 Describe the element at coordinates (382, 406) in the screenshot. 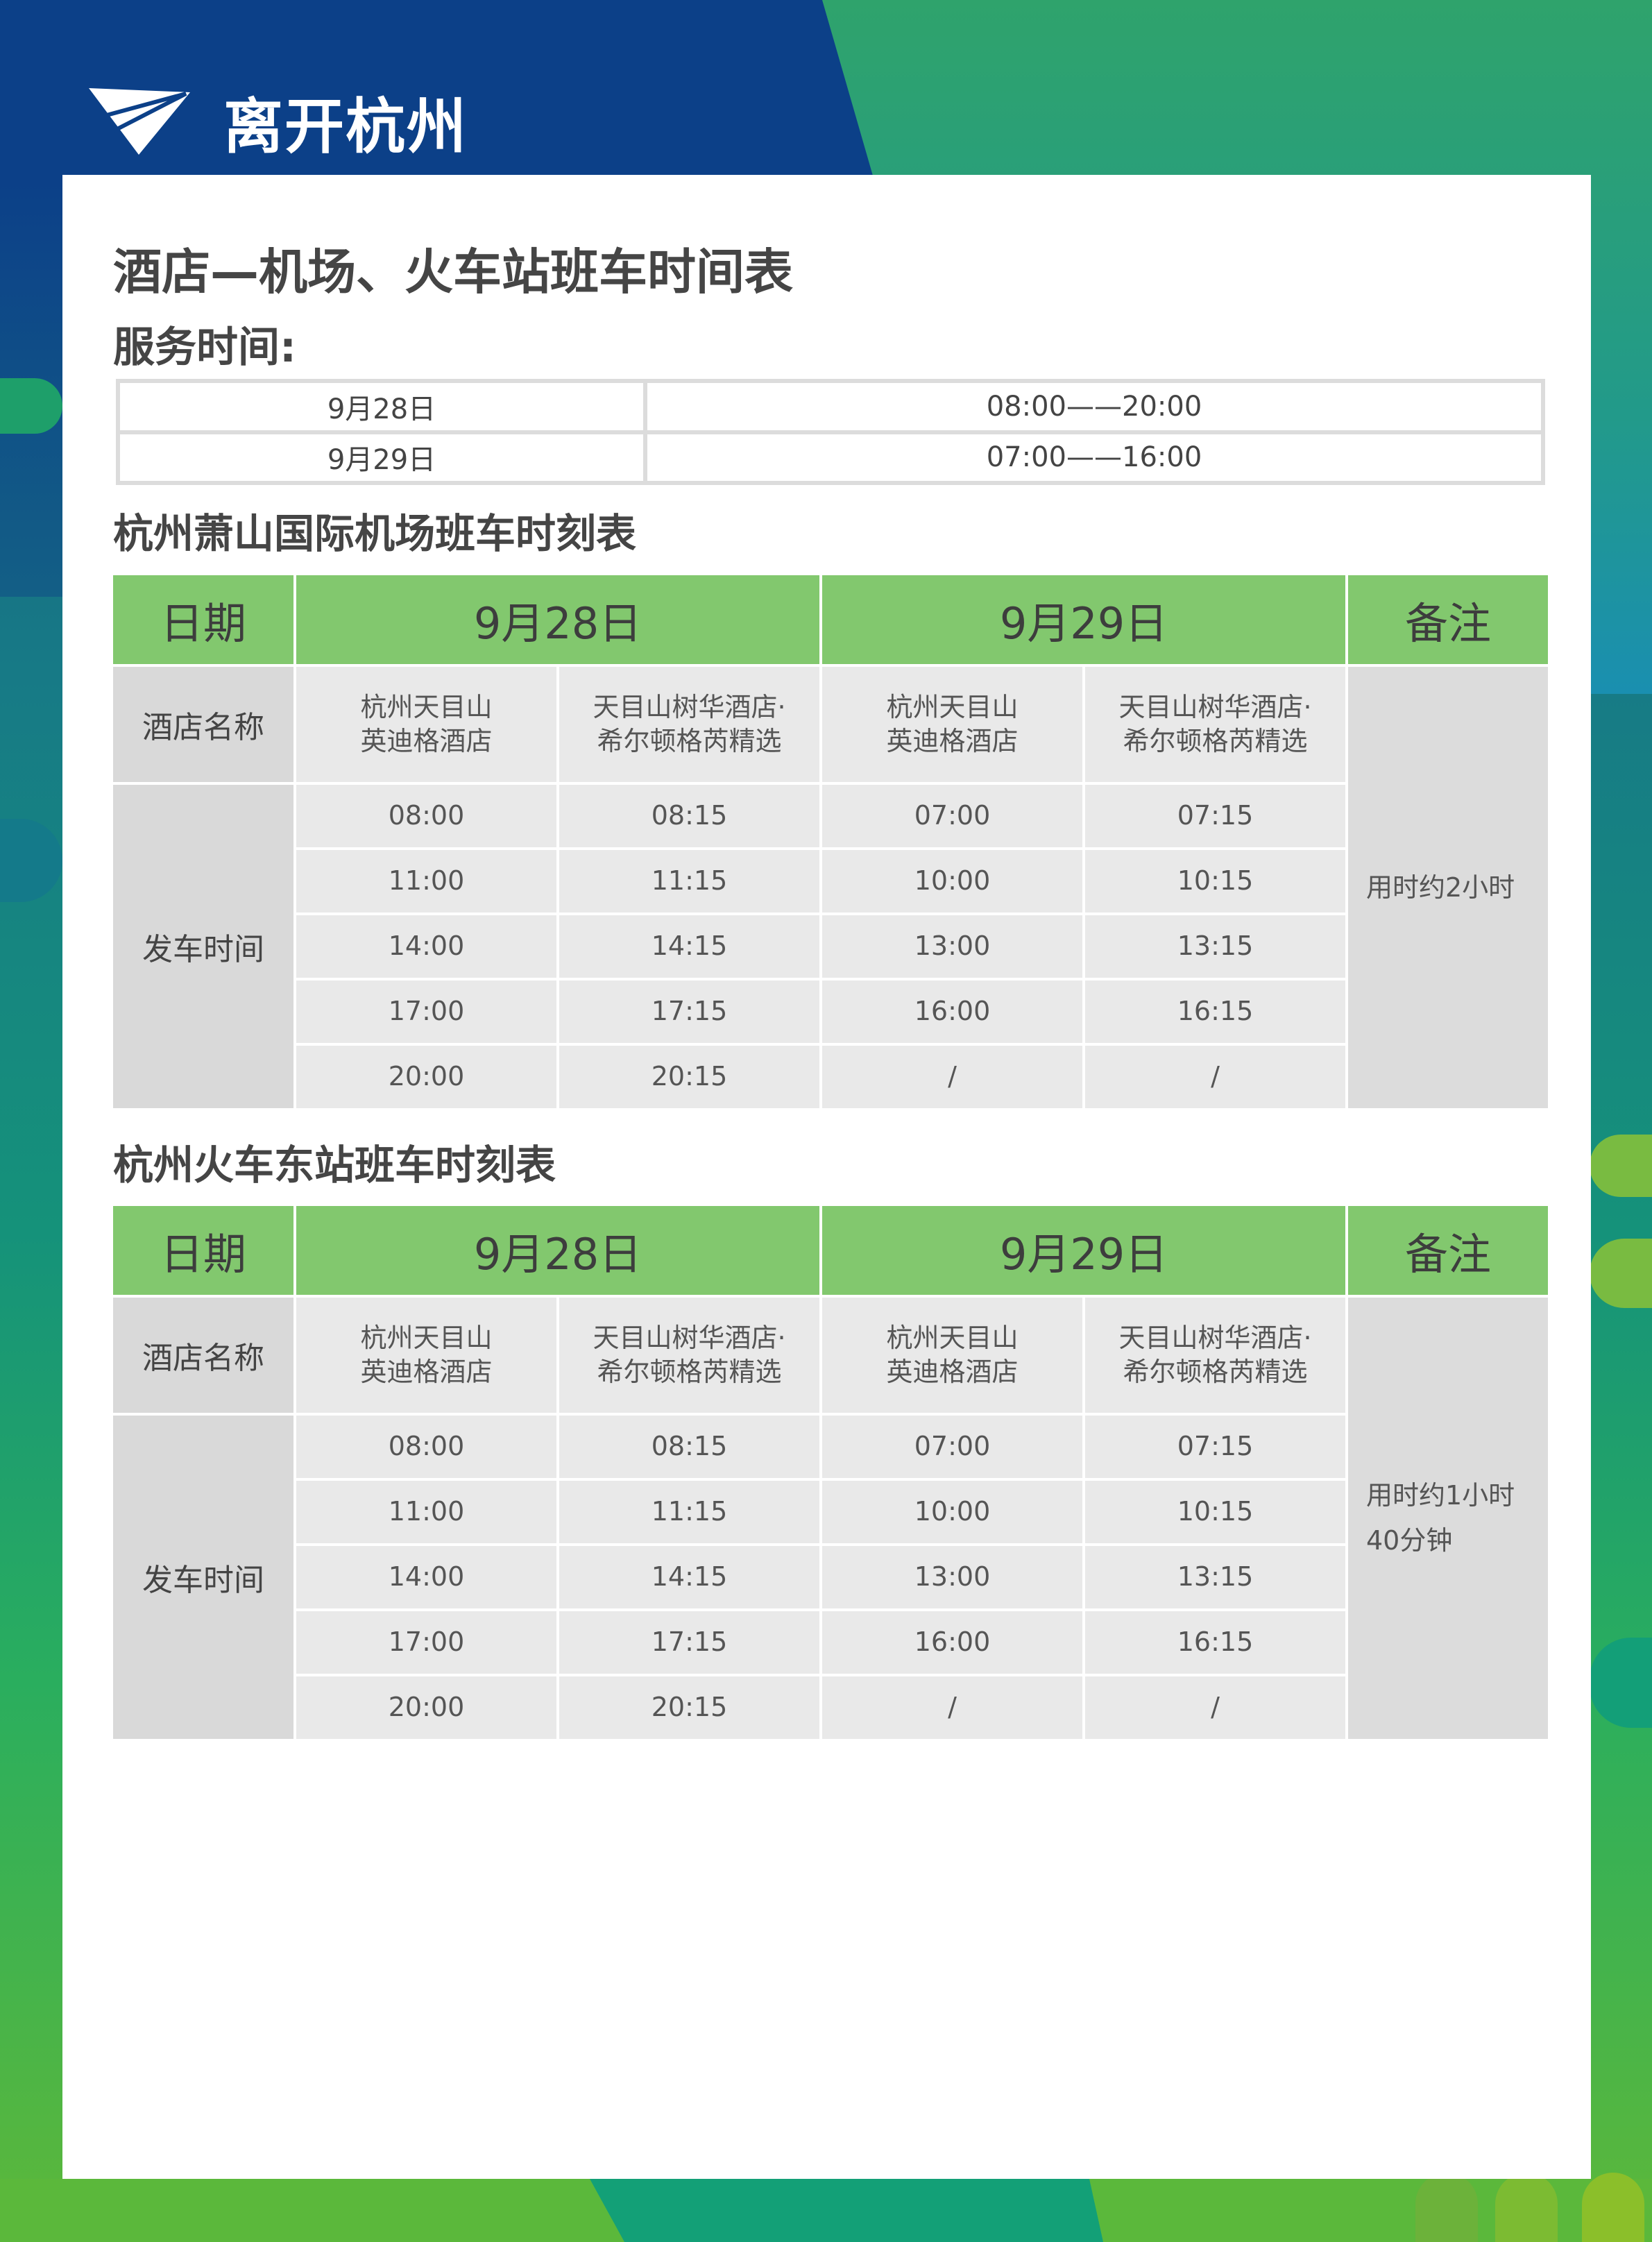

I see `service-date: 9月28日` at that location.